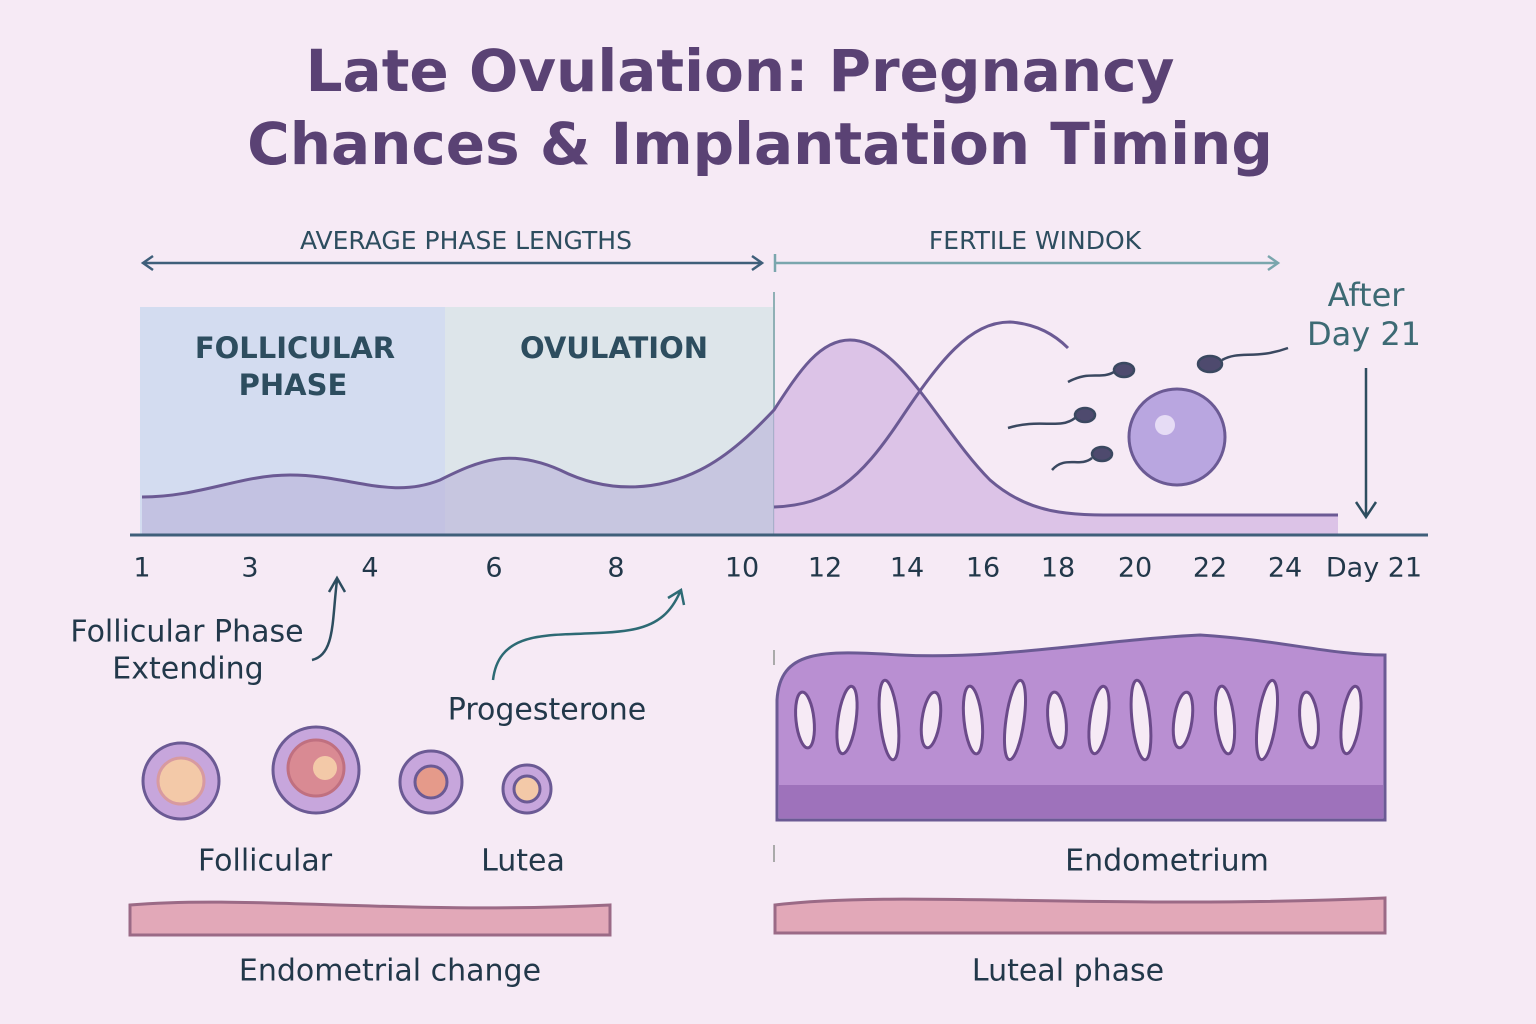  Describe the element at coordinates (615, 568) in the screenshot. I see `day-label: 8` at that location.